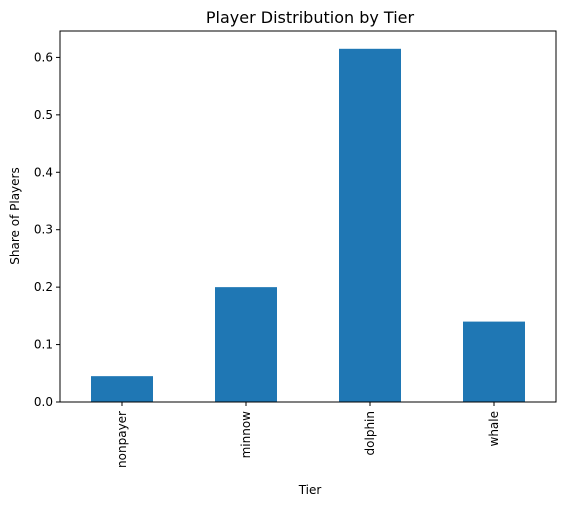  What do you see at coordinates (43, 230) in the screenshot?
I see `y-tick-label: 0.3` at bounding box center [43, 230].